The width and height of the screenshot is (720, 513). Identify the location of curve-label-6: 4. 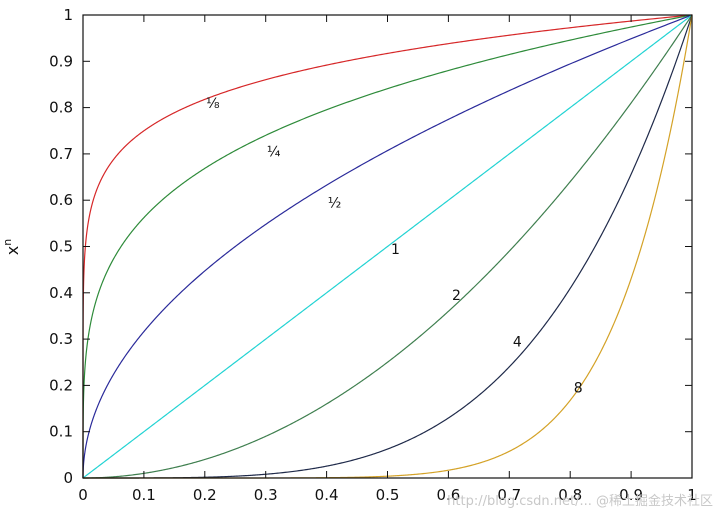
(517, 342).